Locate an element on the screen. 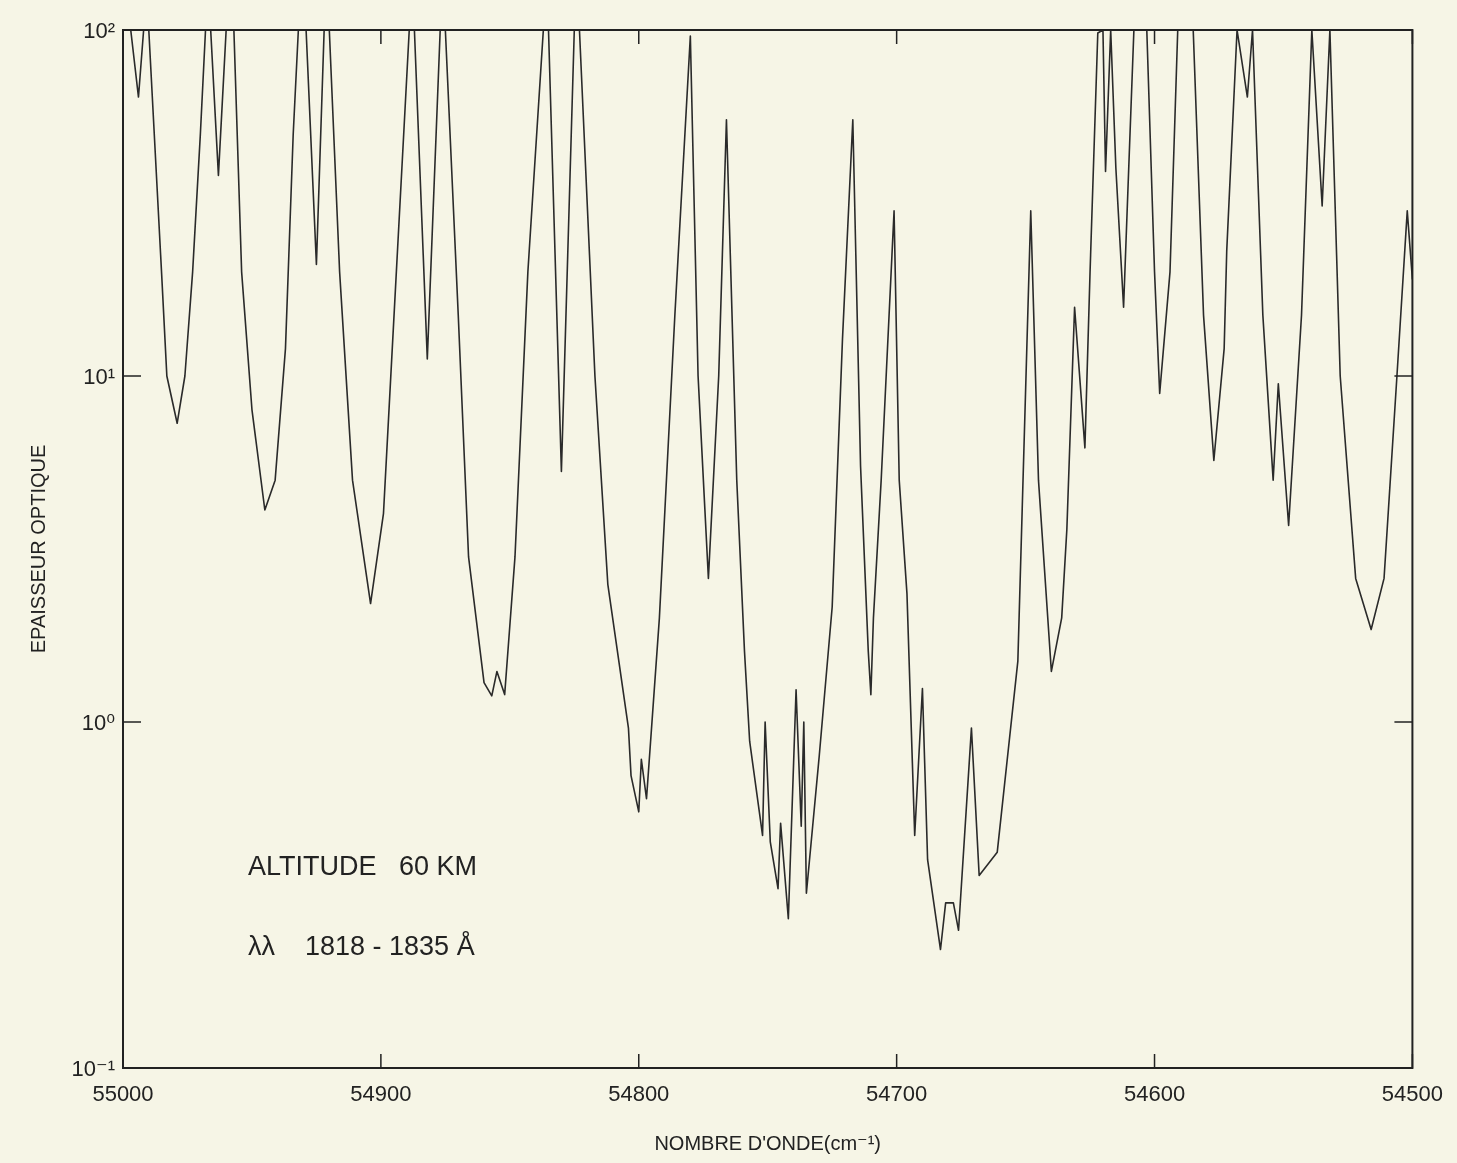 This screenshot has width=1457, height=1163. x-tick-label: 54800 is located at coordinates (639, 1094).